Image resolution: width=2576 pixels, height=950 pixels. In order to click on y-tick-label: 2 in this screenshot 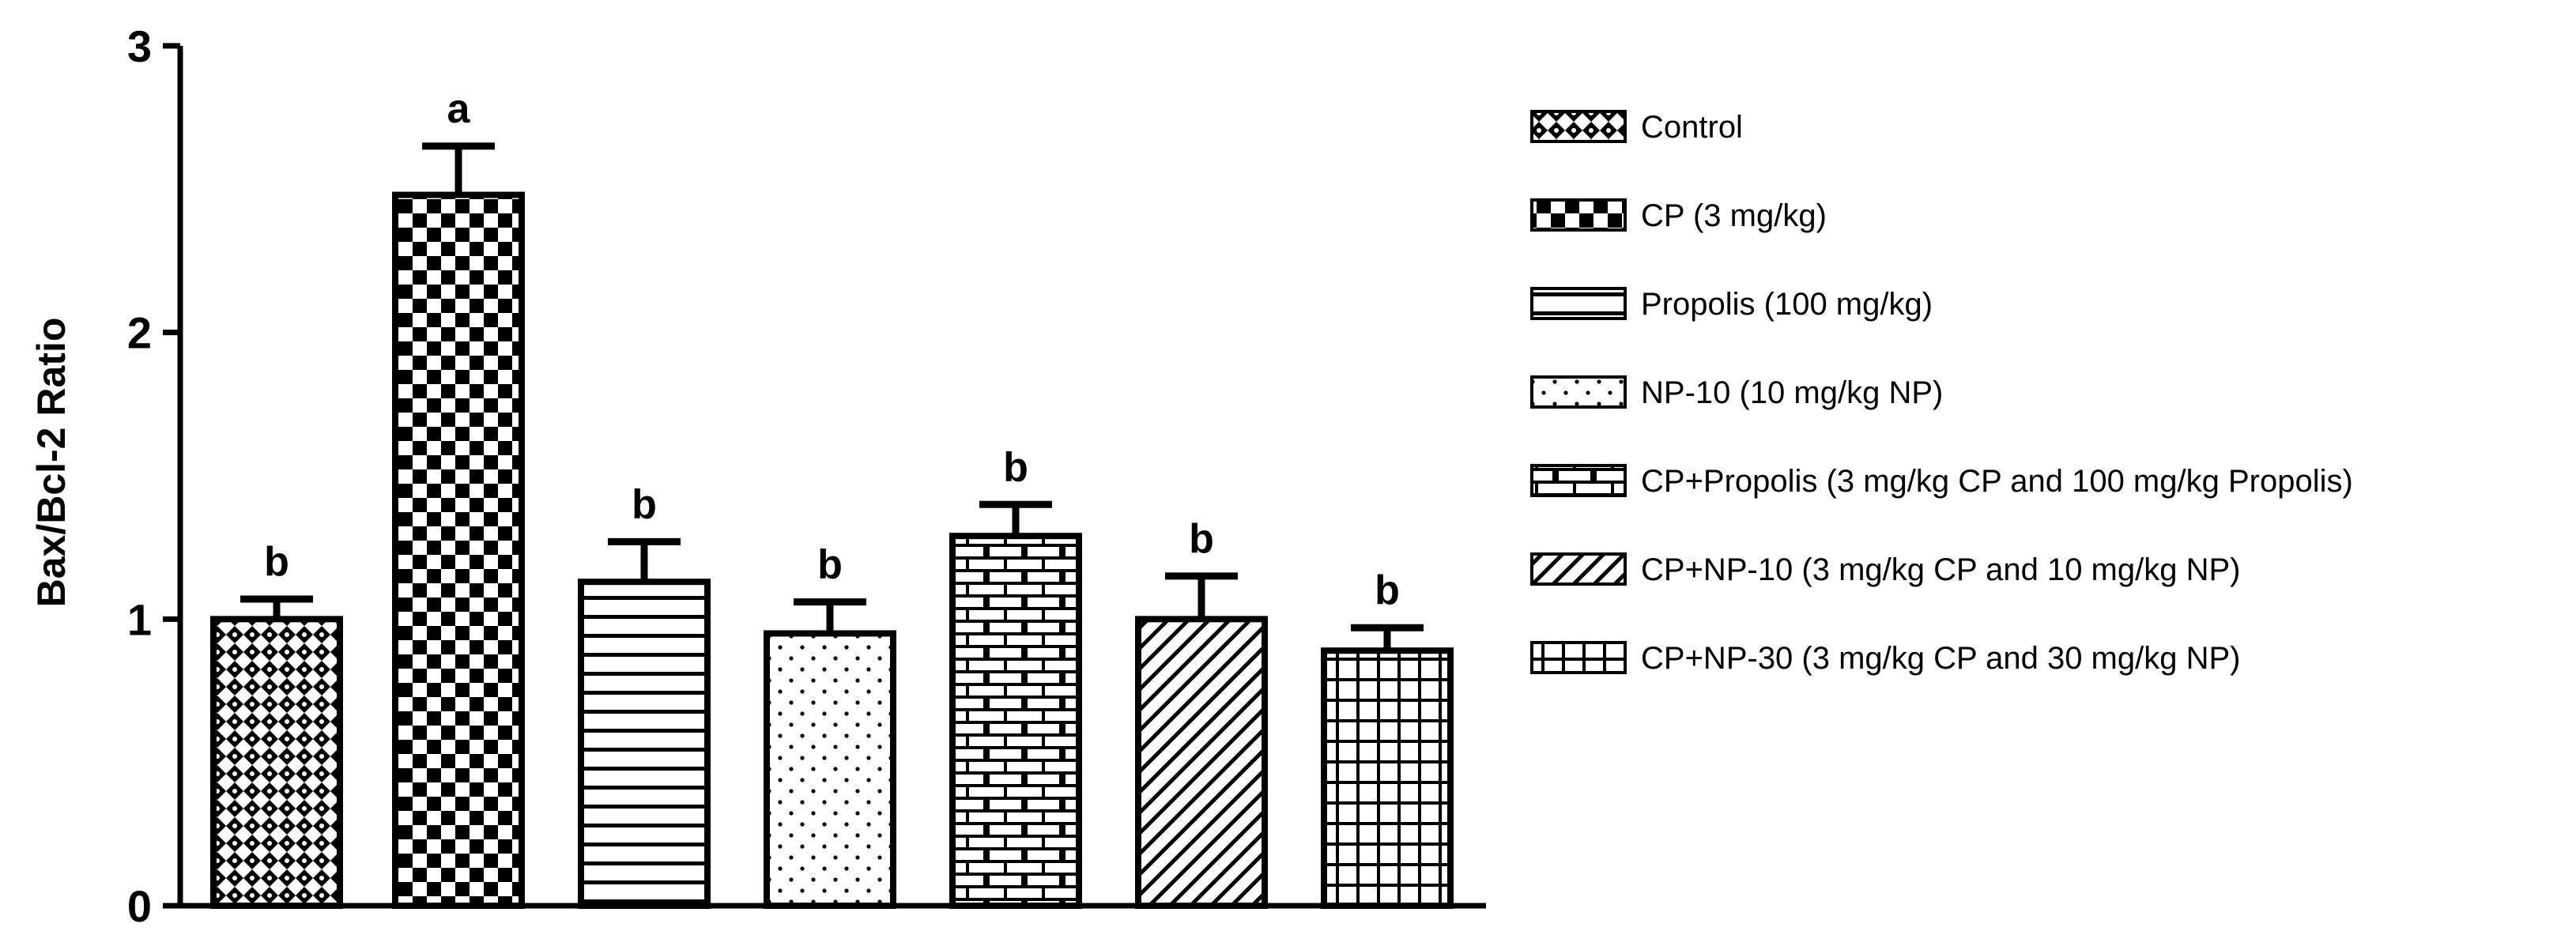, I will do `click(139, 333)`.